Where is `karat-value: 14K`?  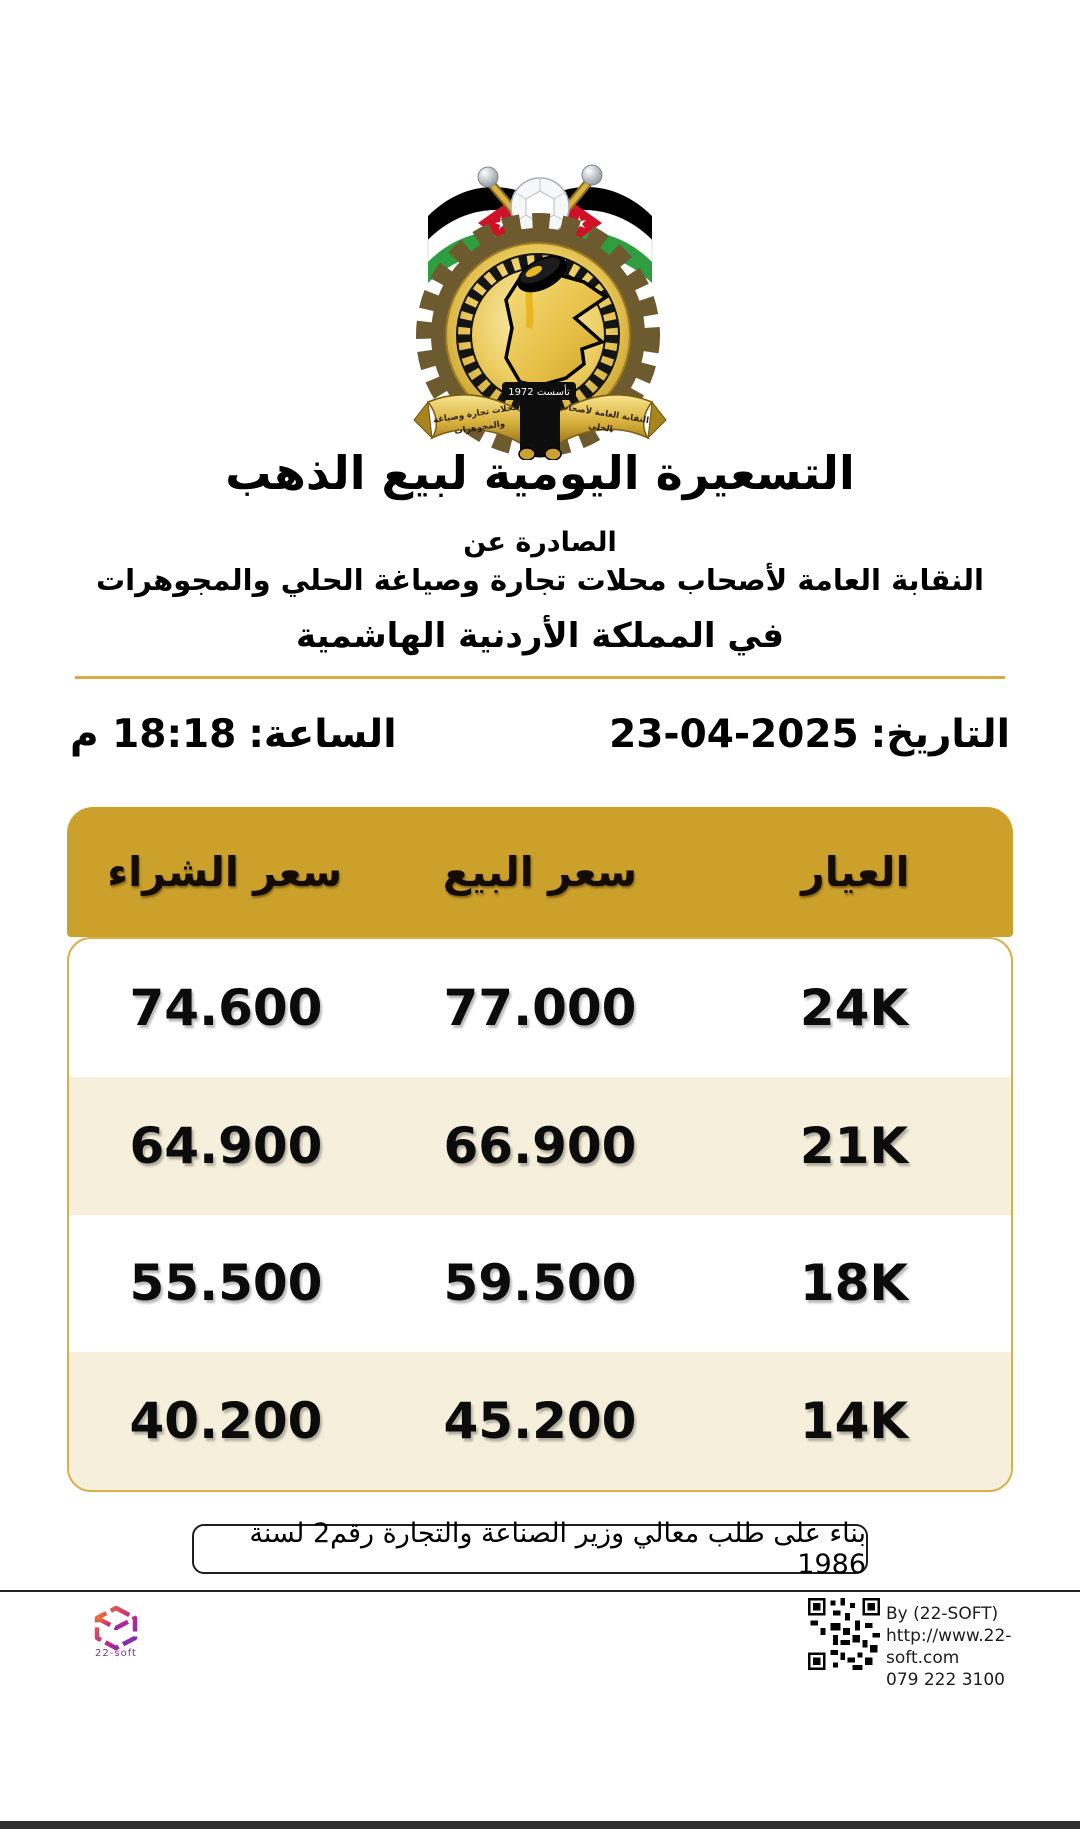 karat-value: 14K is located at coordinates (854, 1421).